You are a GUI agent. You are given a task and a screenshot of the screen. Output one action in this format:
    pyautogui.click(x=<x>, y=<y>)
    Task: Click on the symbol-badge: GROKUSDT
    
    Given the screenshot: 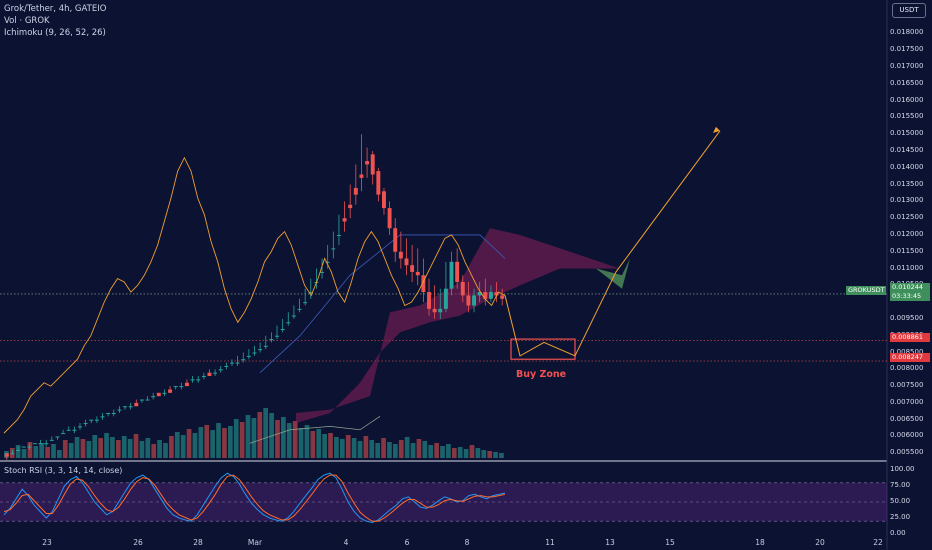 What is the action you would take?
    pyautogui.click(x=866, y=290)
    